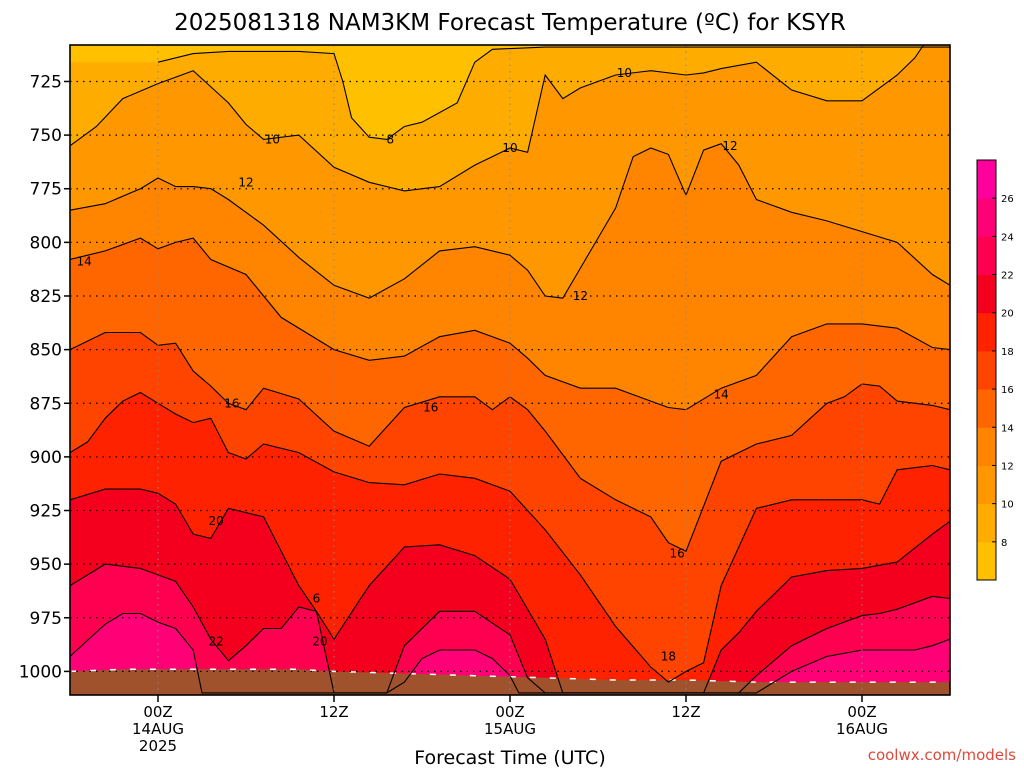 This screenshot has width=1024, height=768. I want to click on y-tick-label: 900, so click(46, 458).